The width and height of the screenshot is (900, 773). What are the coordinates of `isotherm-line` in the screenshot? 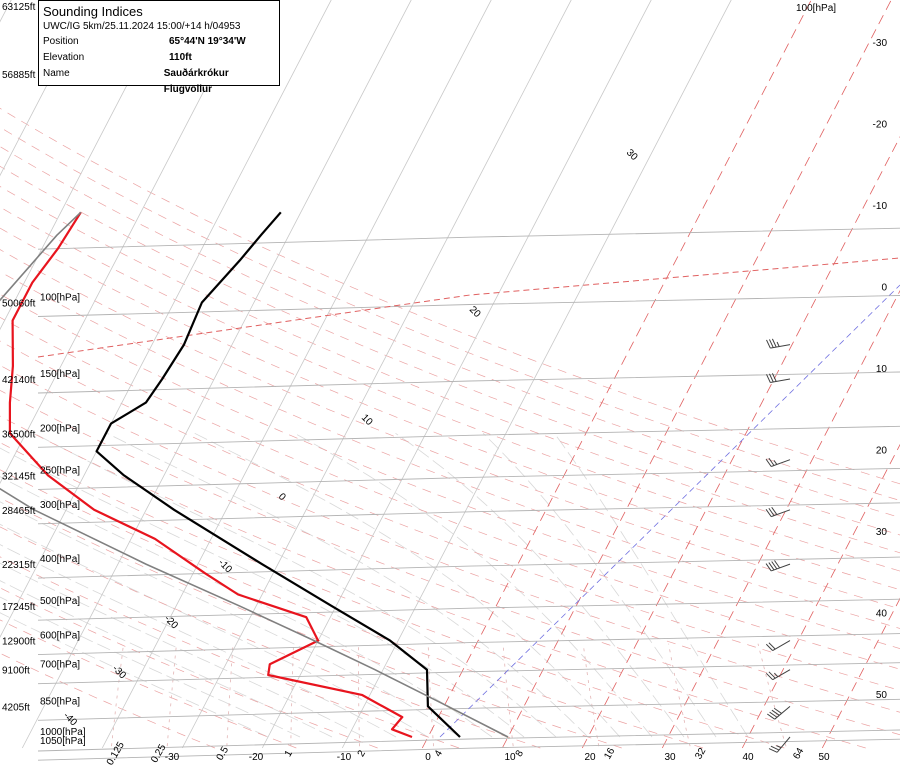 It's located at (86, 165).